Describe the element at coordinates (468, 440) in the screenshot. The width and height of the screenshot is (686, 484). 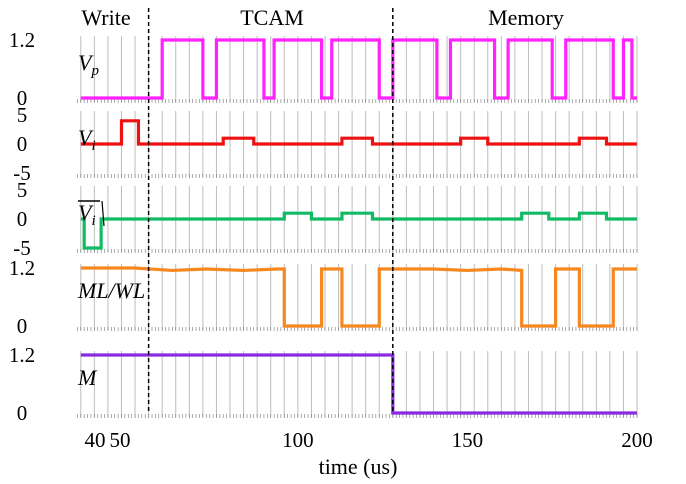
I see `x-tick-label: 150` at that location.